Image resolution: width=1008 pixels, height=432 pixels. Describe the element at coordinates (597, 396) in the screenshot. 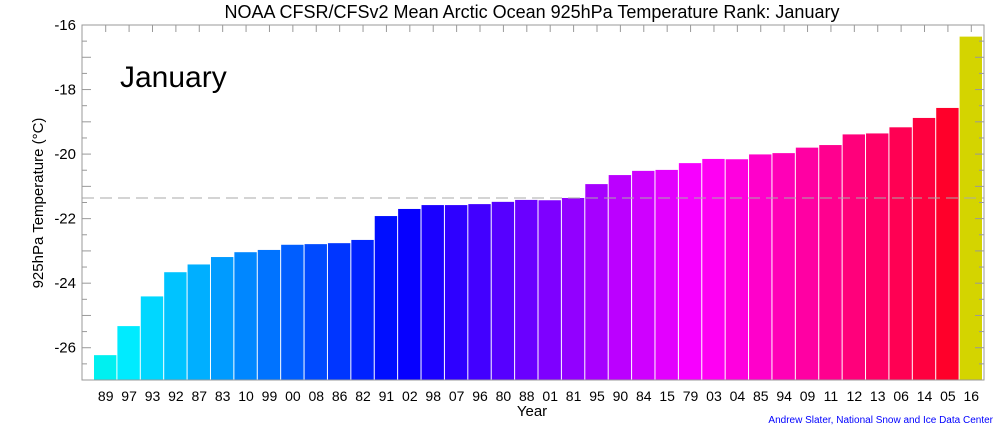

I see `x-tick-label: 95` at that location.